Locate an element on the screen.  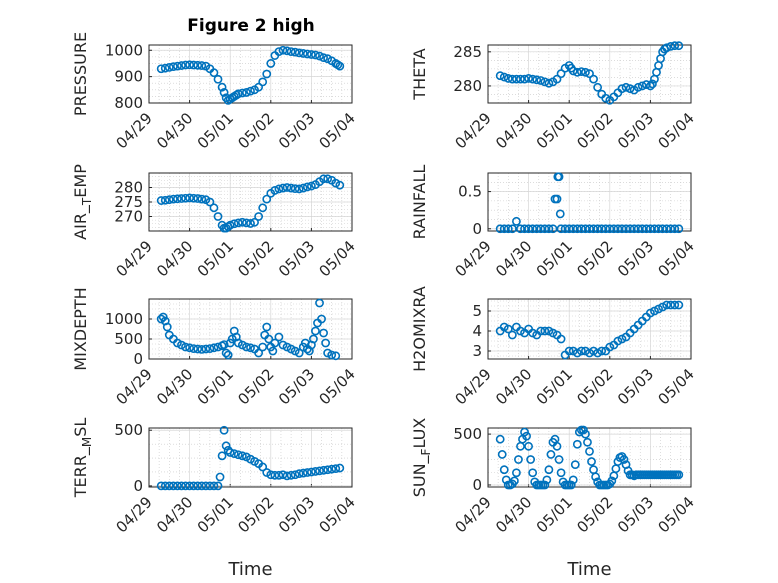
y-tick-label: 275 is located at coordinates (128, 202).